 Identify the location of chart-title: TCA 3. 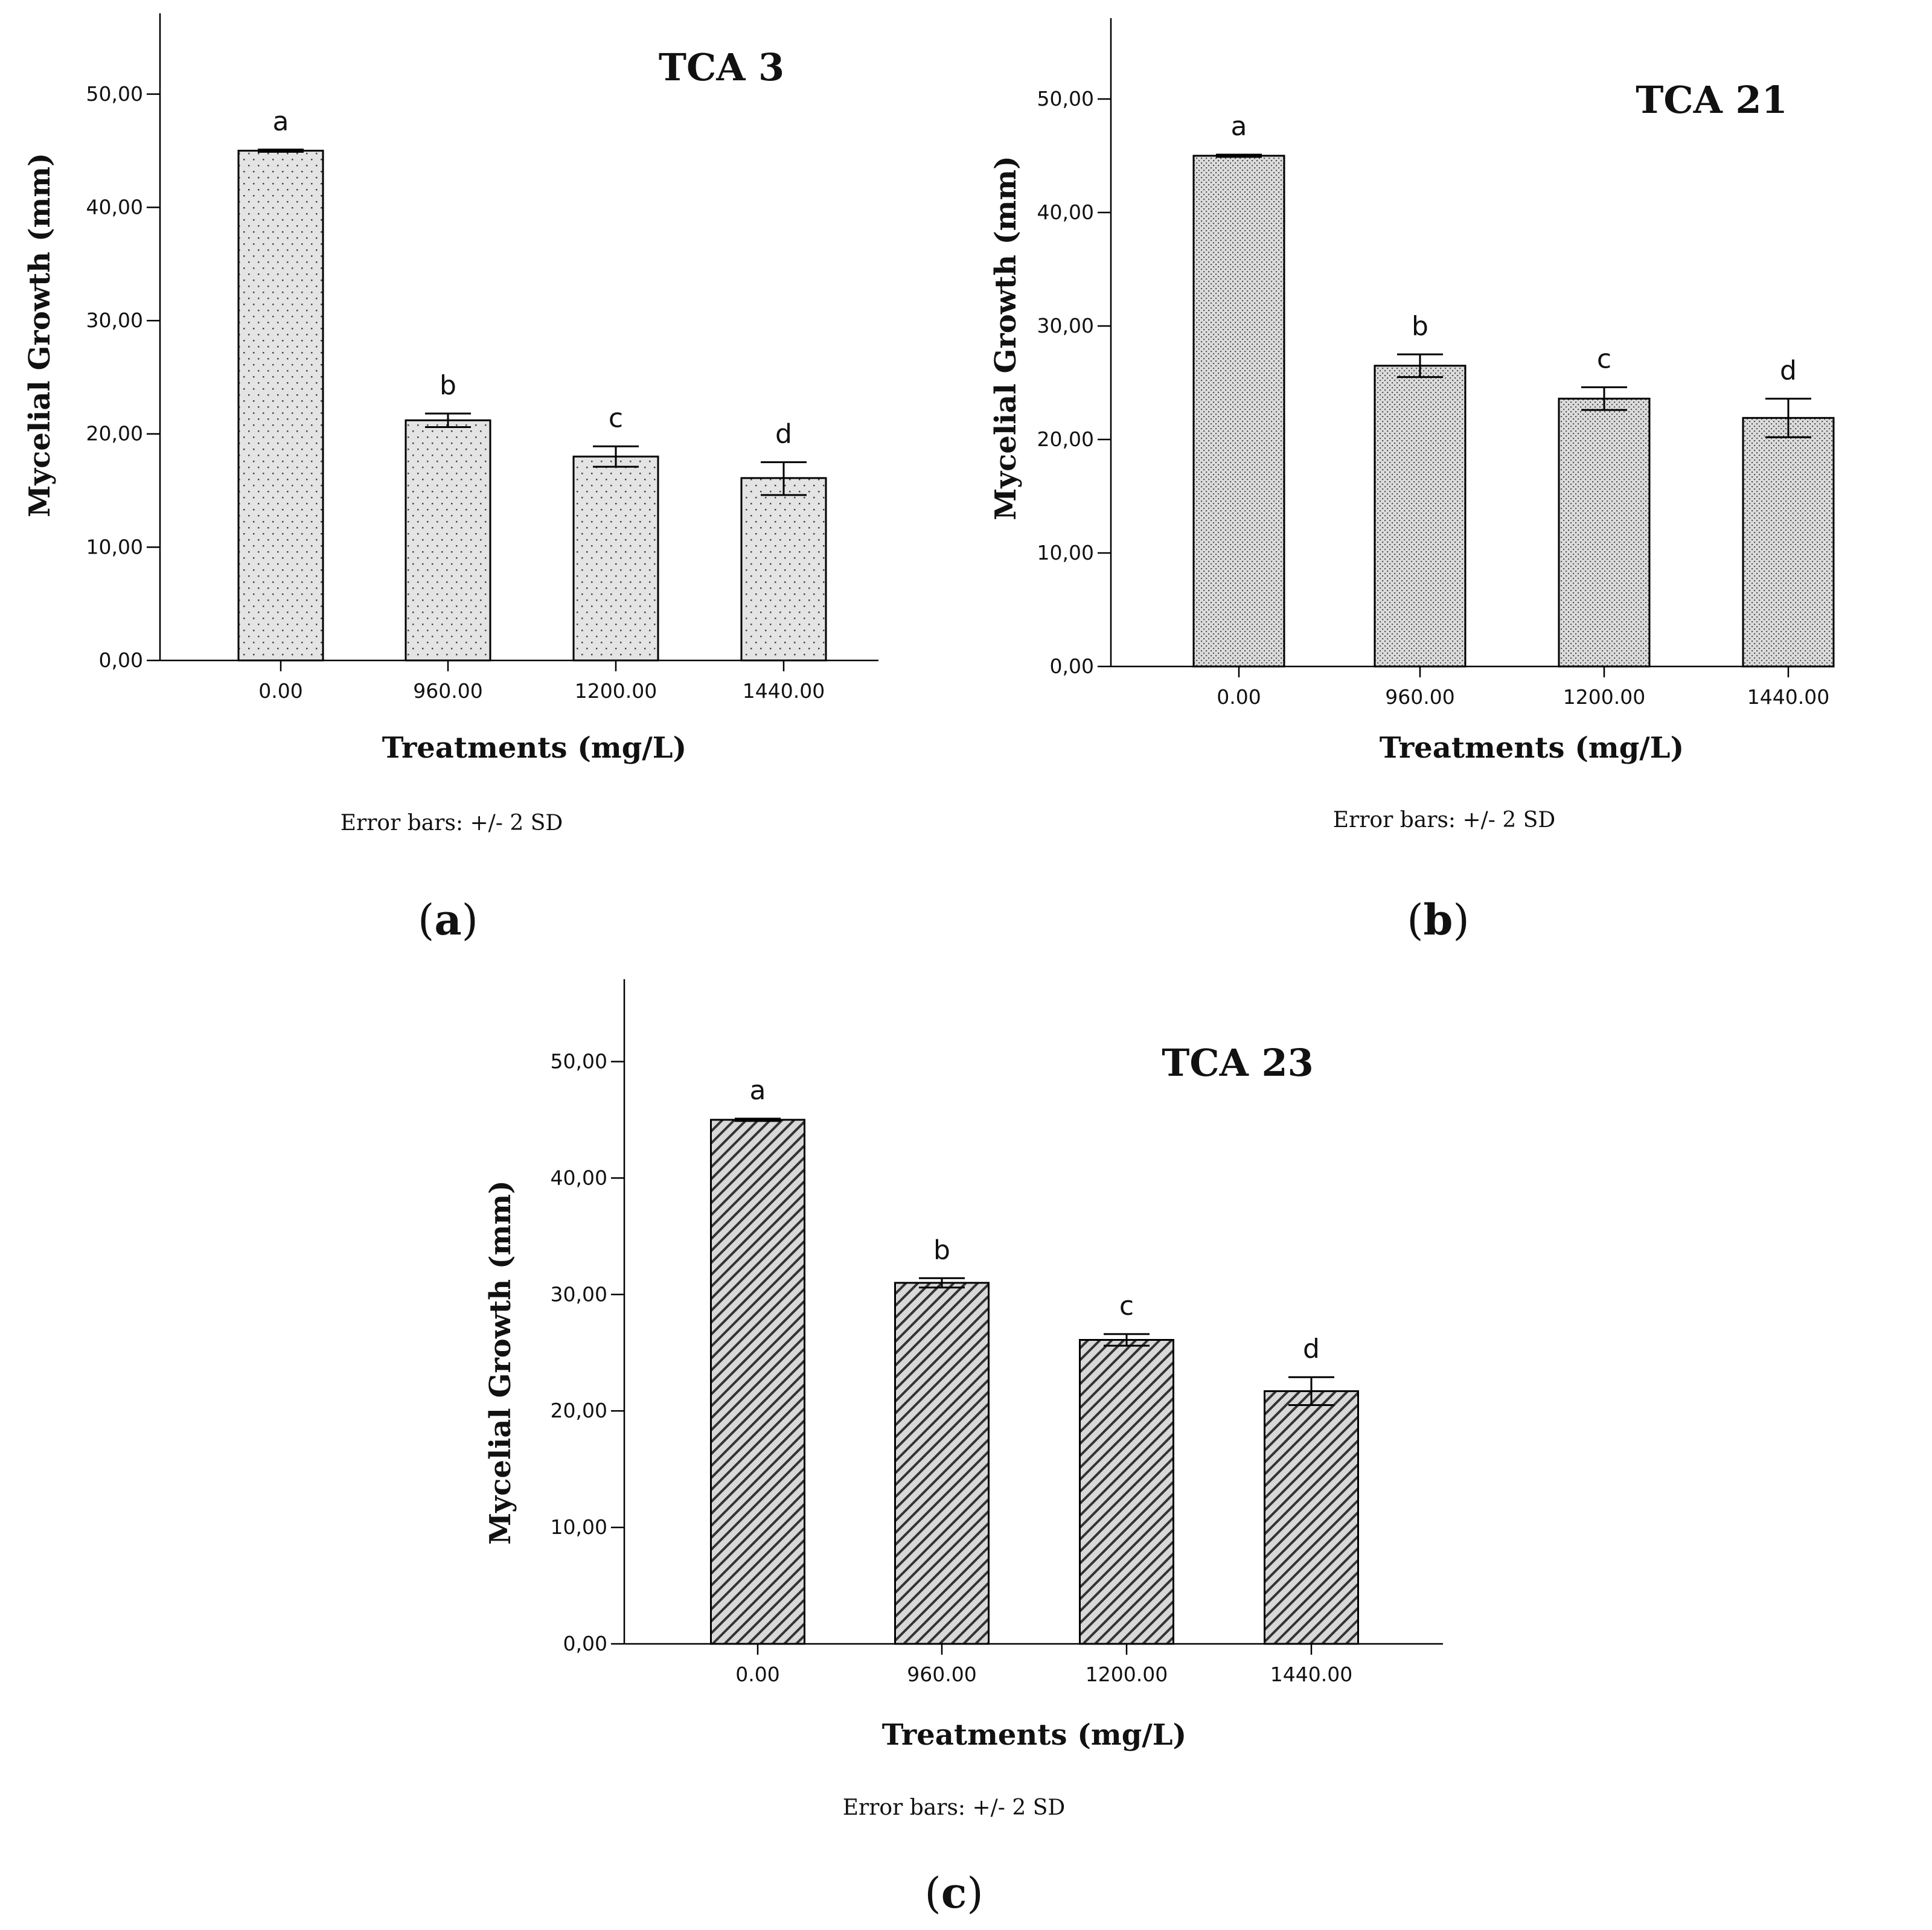
(721, 67).